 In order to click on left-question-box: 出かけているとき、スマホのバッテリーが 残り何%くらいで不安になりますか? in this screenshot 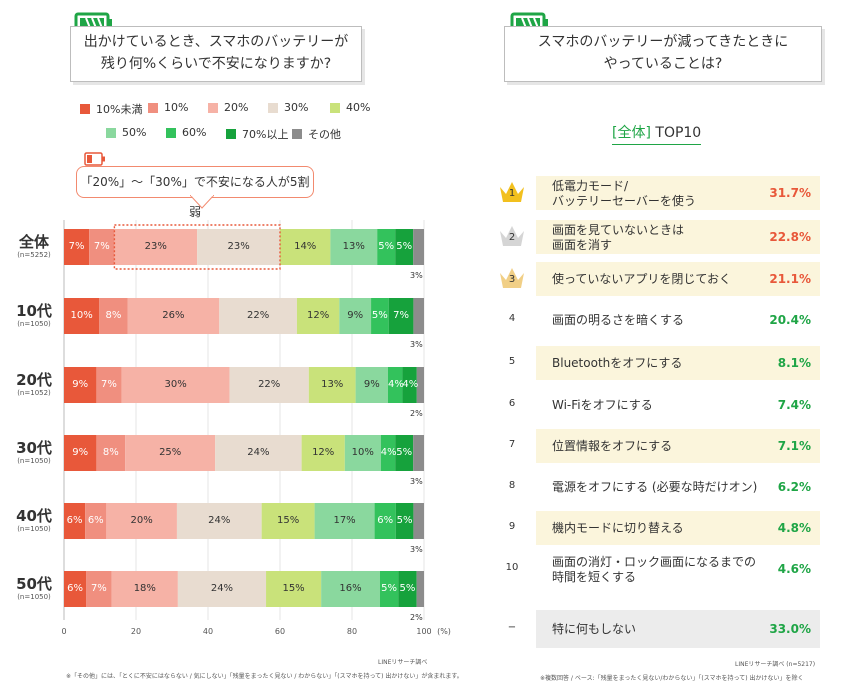, I will do `click(216, 54)`.